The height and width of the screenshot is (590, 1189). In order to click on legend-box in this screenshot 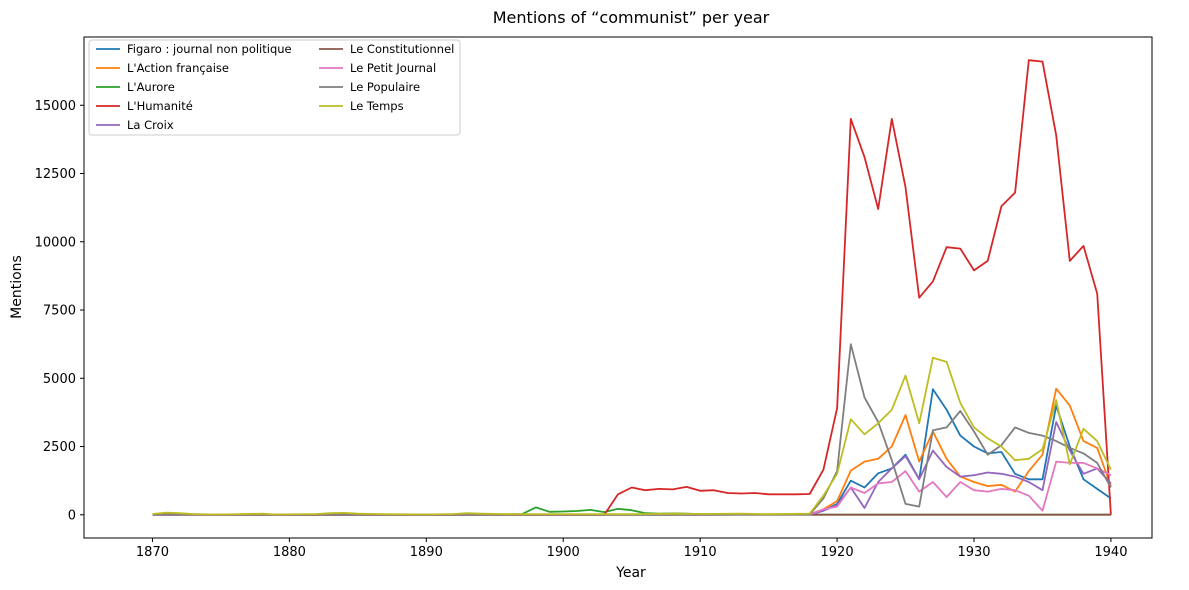, I will do `click(274, 87)`.